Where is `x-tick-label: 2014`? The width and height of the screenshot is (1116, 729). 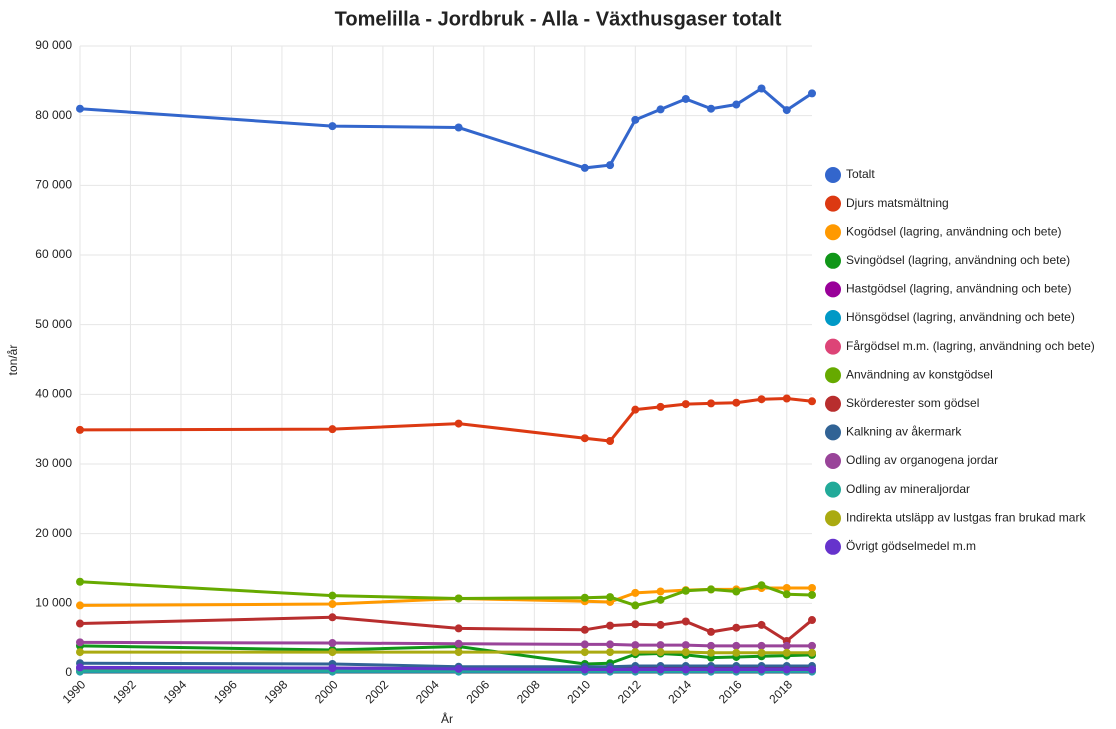
x-tick-label: 2014 is located at coordinates (679, 691).